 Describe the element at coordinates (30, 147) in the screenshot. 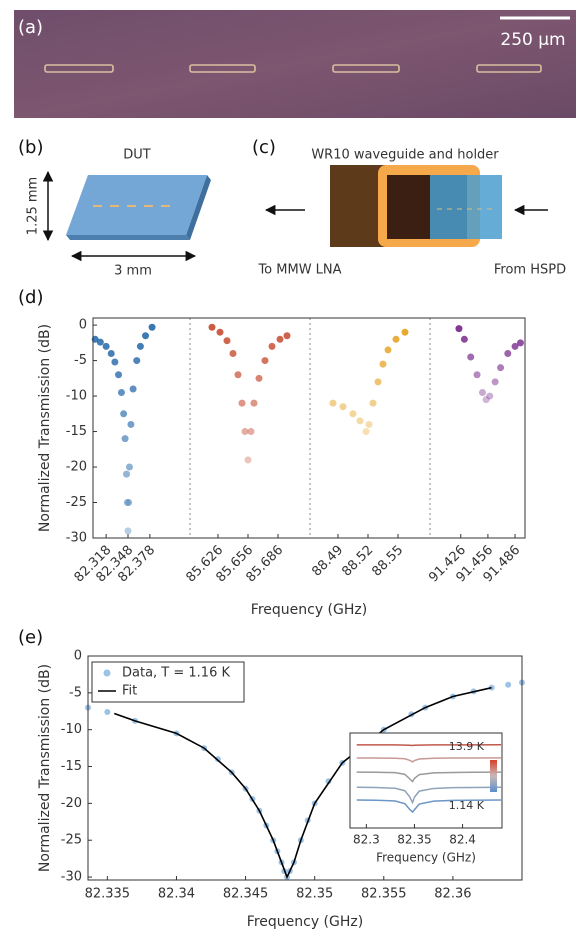

I see `panel-label: (b)` at that location.